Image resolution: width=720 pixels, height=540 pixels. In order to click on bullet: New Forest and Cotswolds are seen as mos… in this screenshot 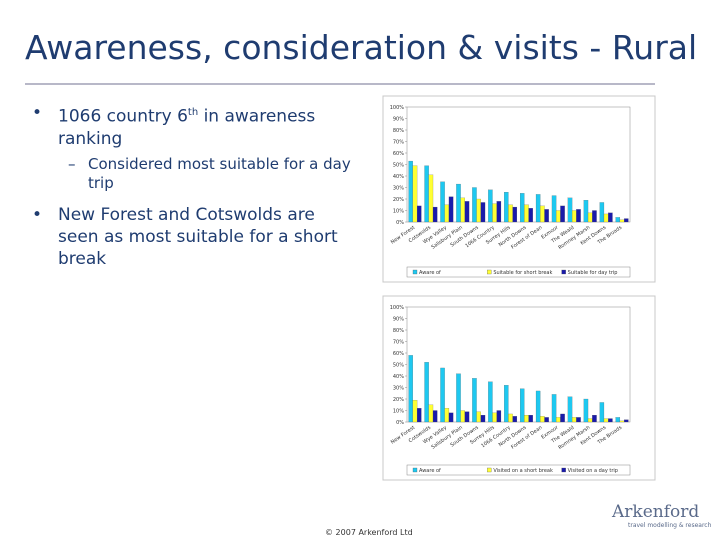, I will do `click(195, 237)`.